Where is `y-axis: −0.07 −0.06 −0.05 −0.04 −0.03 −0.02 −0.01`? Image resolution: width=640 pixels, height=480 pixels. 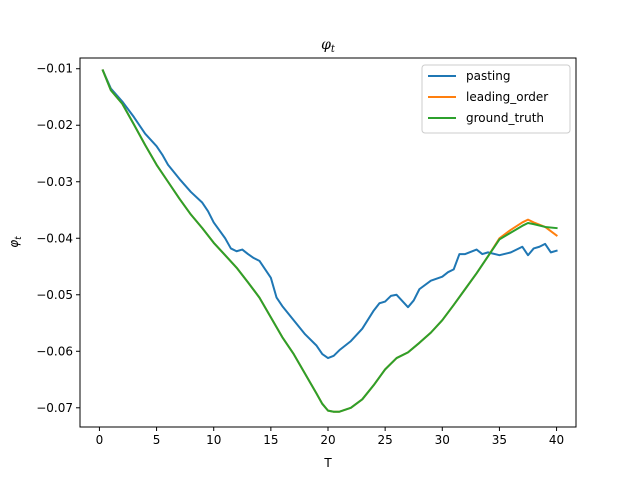 y-axis: −0.07 −0.06 −0.05 −0.04 −0.03 −0.02 −0.01 is located at coordinates (58, 238).